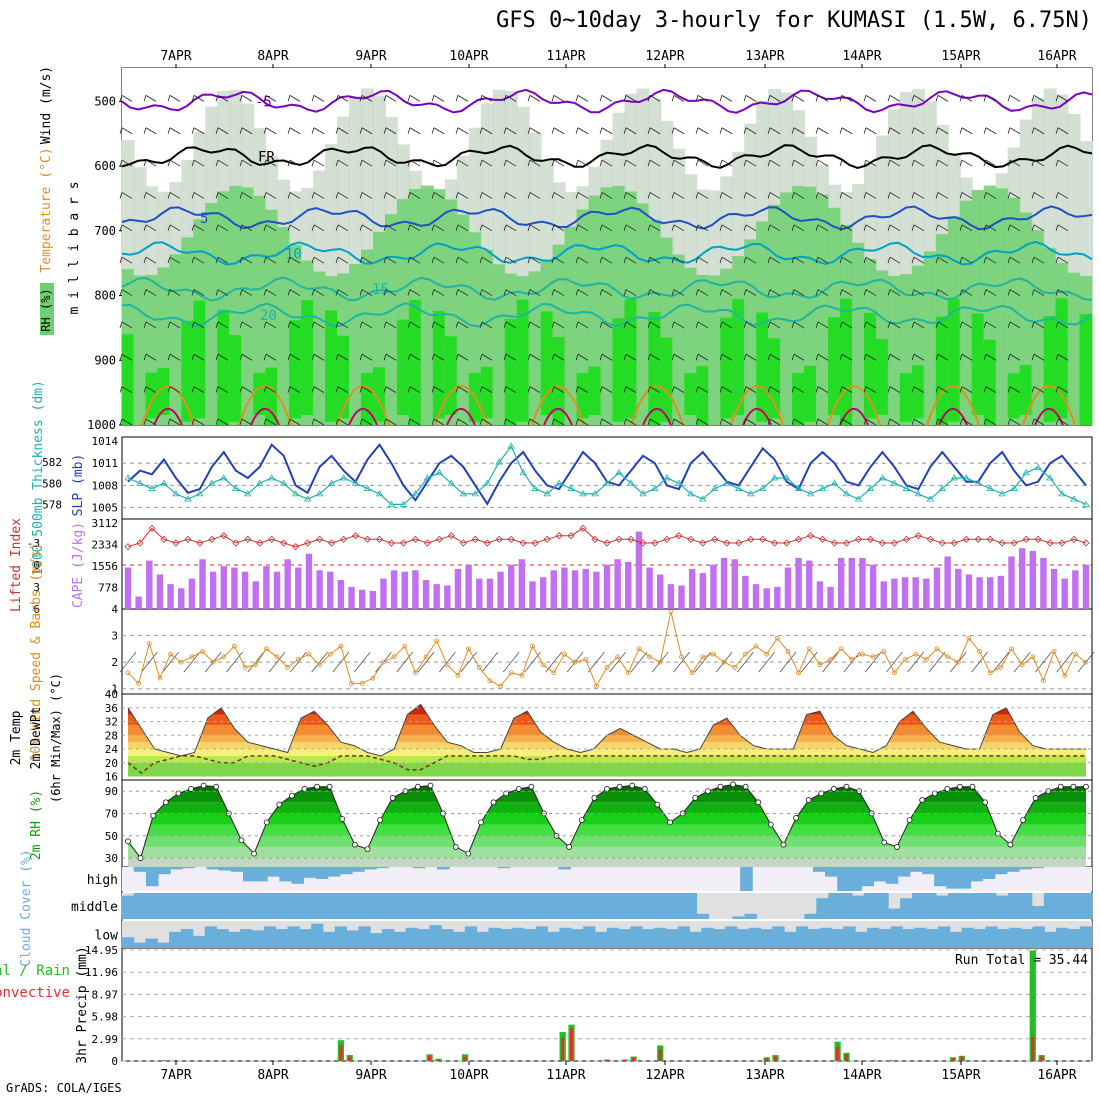 The width and height of the screenshot is (1100, 1100). Describe the element at coordinates (563, 1049) in the screenshot. I see `precip-conv-bar` at that location.